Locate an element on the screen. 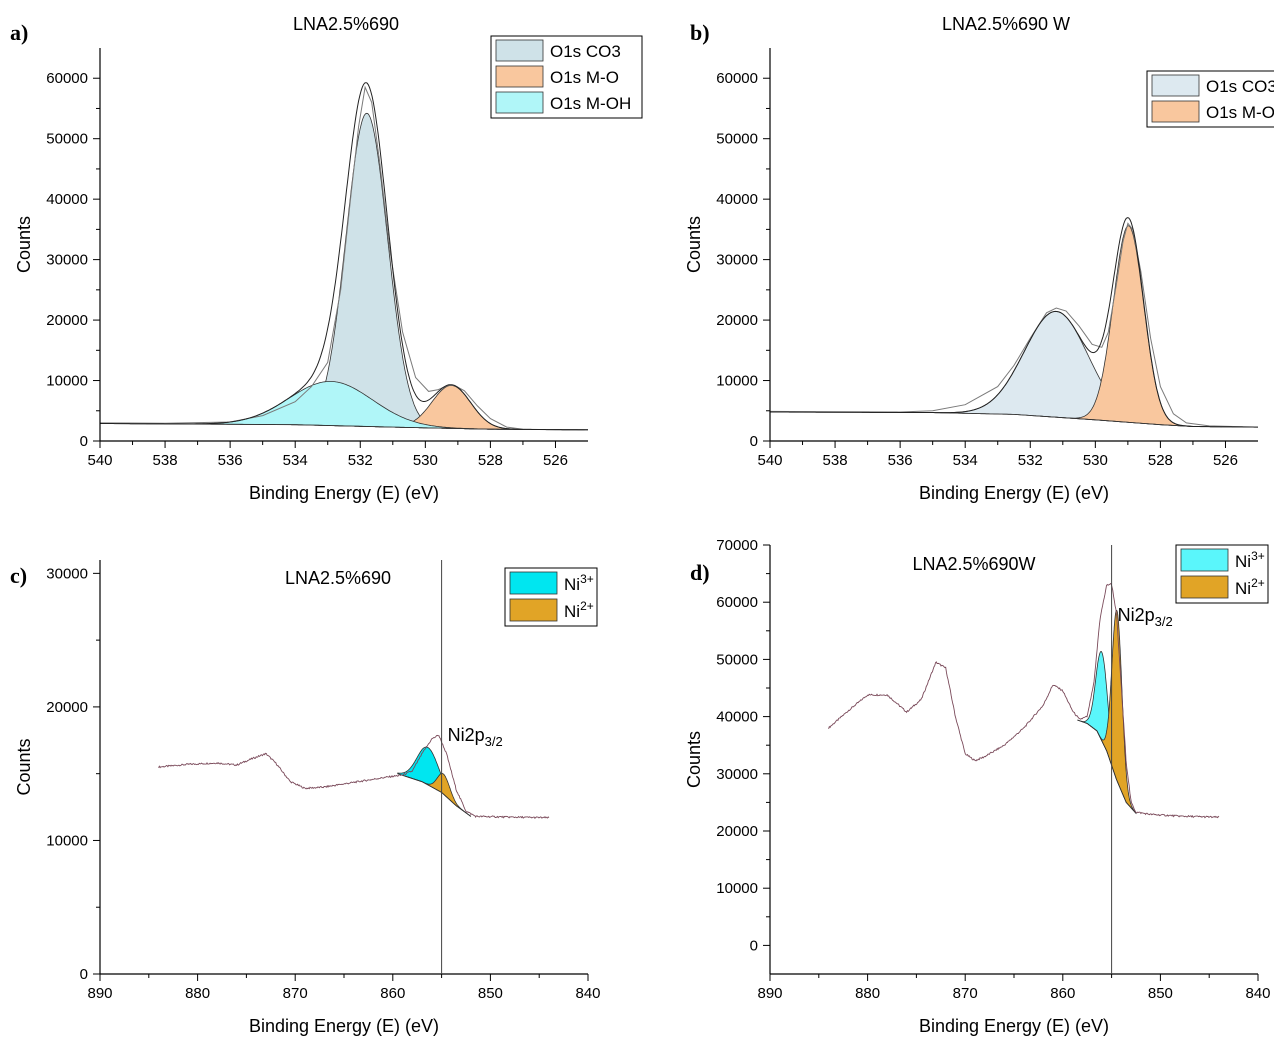  panel-label: c) is located at coordinates (18, 575).